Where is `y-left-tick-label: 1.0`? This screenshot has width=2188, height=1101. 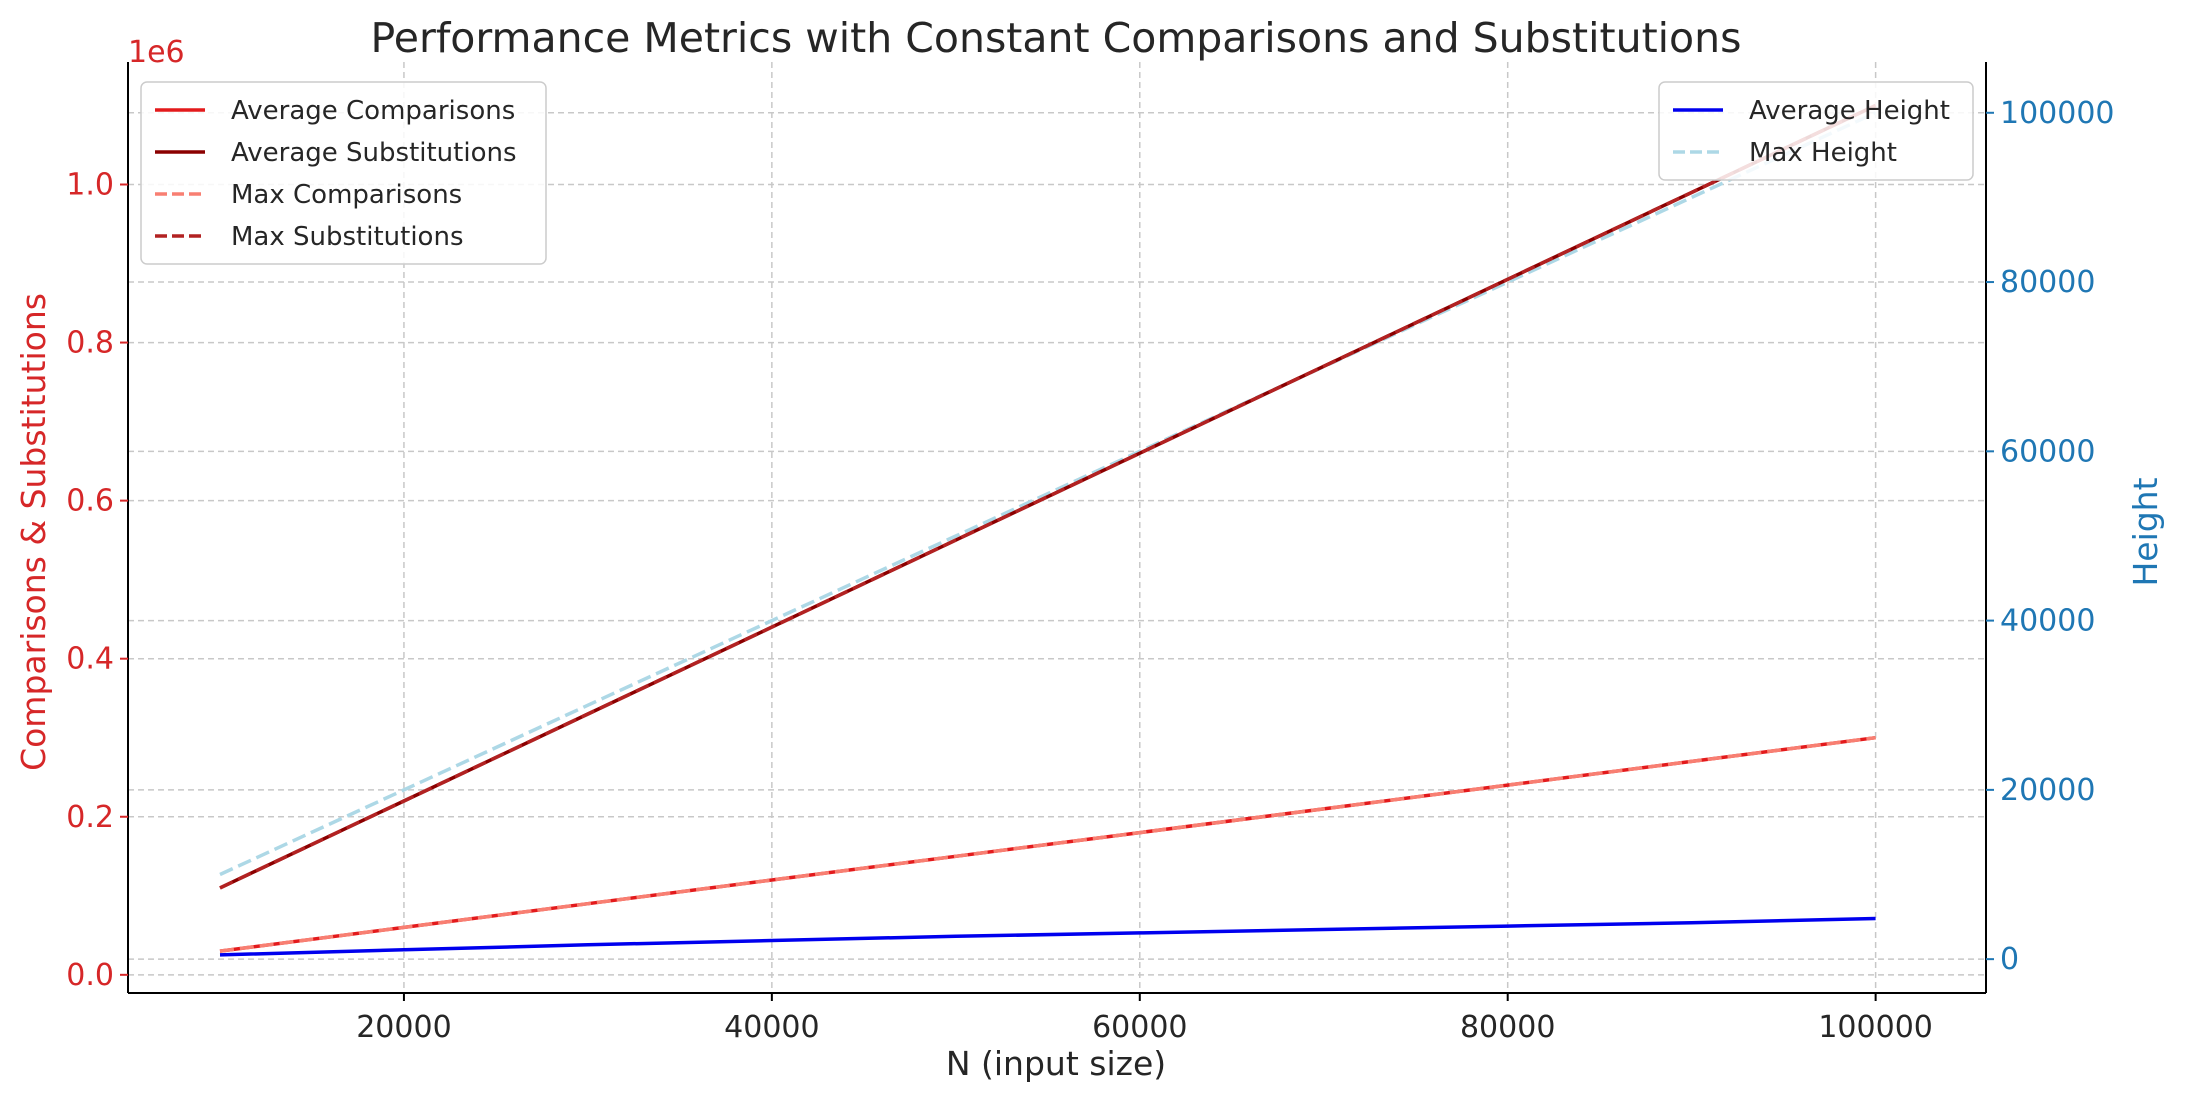 y-left-tick-label: 1.0 is located at coordinates (90, 185).